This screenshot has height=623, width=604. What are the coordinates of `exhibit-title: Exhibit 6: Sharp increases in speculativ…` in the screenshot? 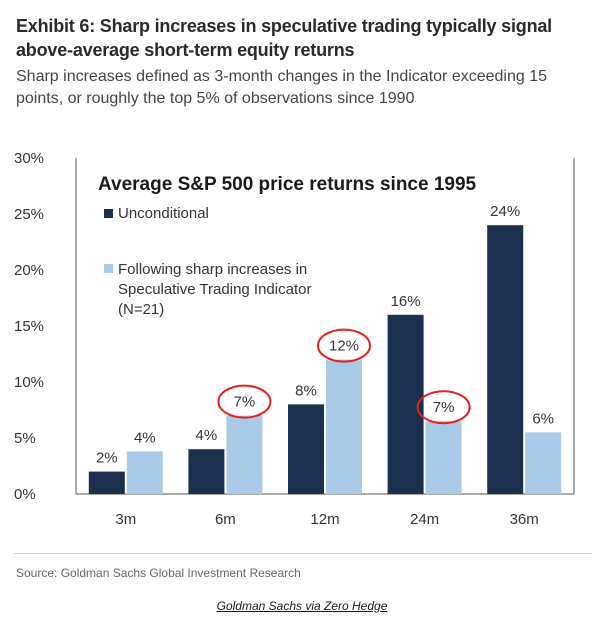 It's located at (284, 38).